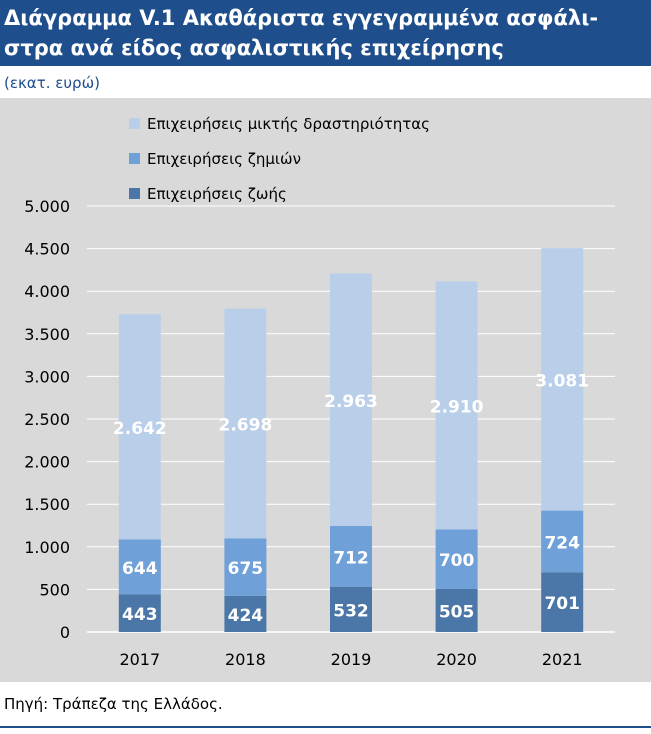  Describe the element at coordinates (351, 659) in the screenshot. I see `x-tick-label: 2019` at that location.